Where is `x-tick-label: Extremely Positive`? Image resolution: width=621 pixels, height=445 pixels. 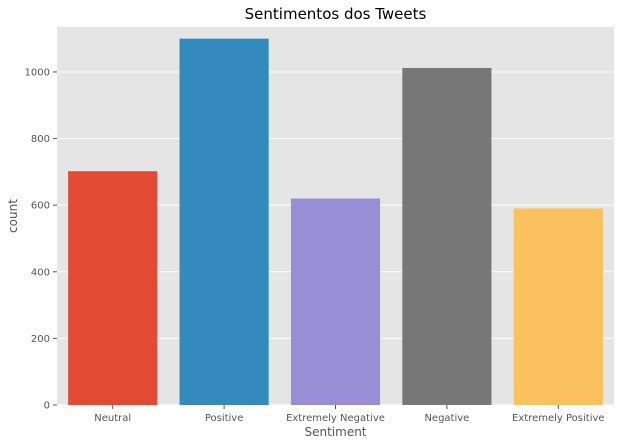 x-tick-label: Extremely Positive is located at coordinates (558, 418).